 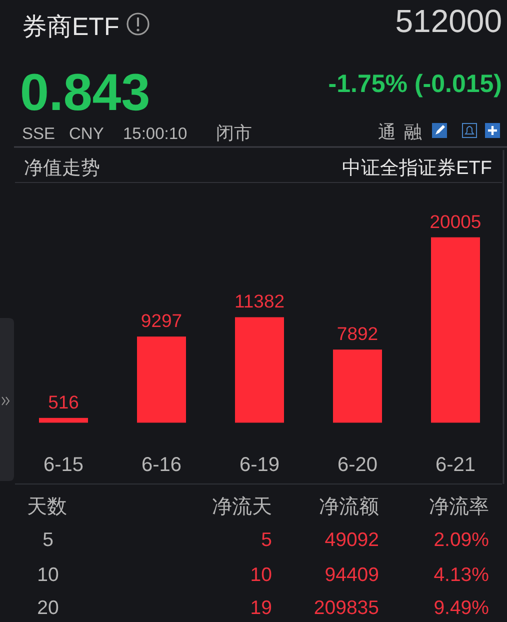 I want to click on annotation: 512000, so click(x=448, y=21).